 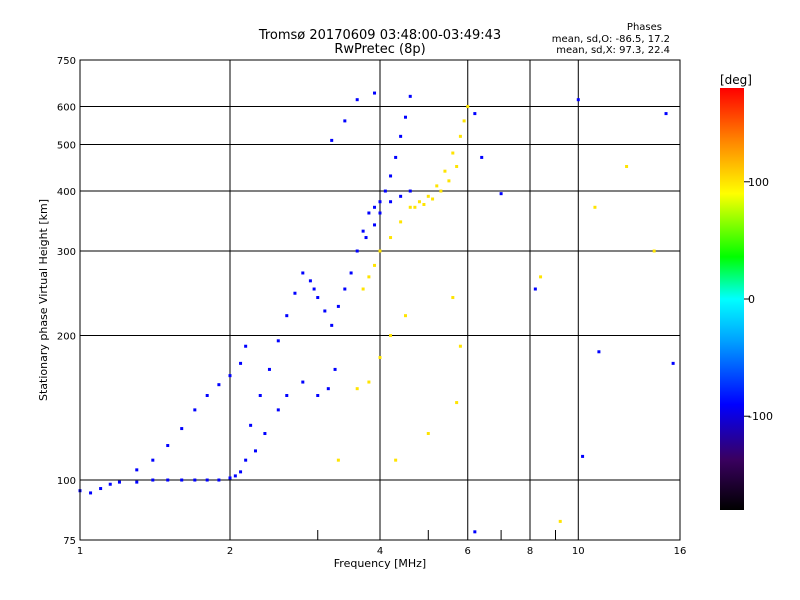 I want to click on colorbar-ticks: 100 0 -100, so click(x=758, y=299).